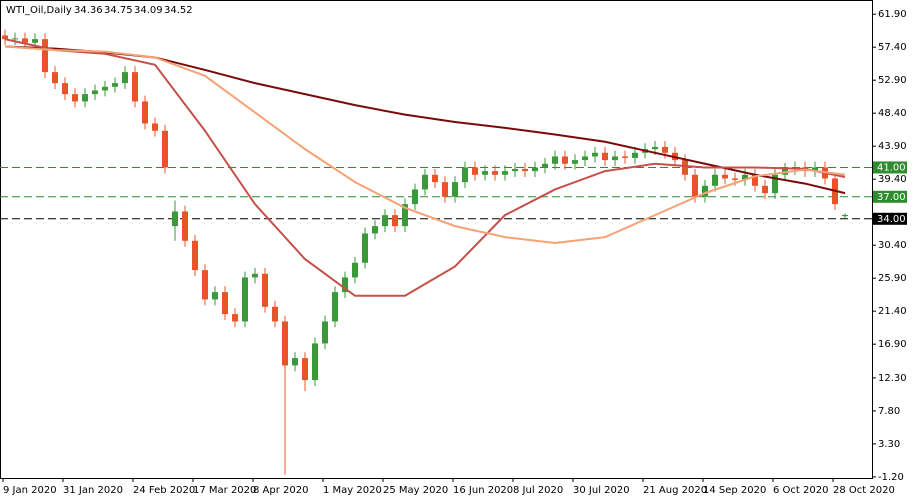 This screenshot has width=915, height=500. I want to click on x-tick-label: 14 Sep 2020, so click(734, 490).